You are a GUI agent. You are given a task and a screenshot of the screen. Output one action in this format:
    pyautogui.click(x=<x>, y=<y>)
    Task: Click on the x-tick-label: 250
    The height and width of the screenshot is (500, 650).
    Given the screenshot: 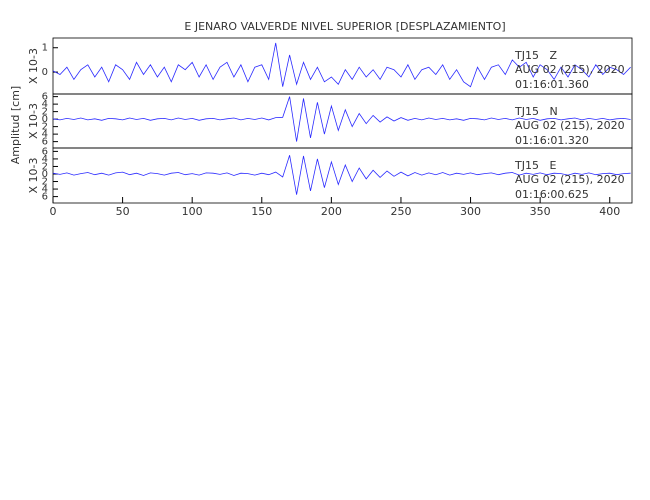 What is the action you would take?
    pyautogui.click(x=400, y=211)
    